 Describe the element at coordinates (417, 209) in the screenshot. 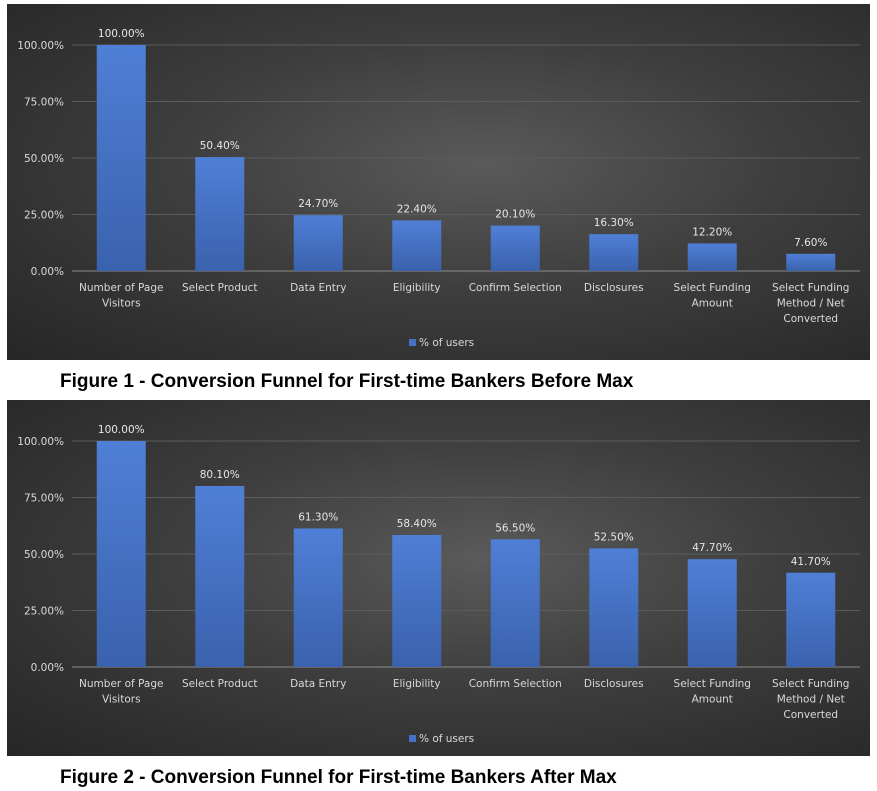

I see `data-label: 22.40%` at that location.